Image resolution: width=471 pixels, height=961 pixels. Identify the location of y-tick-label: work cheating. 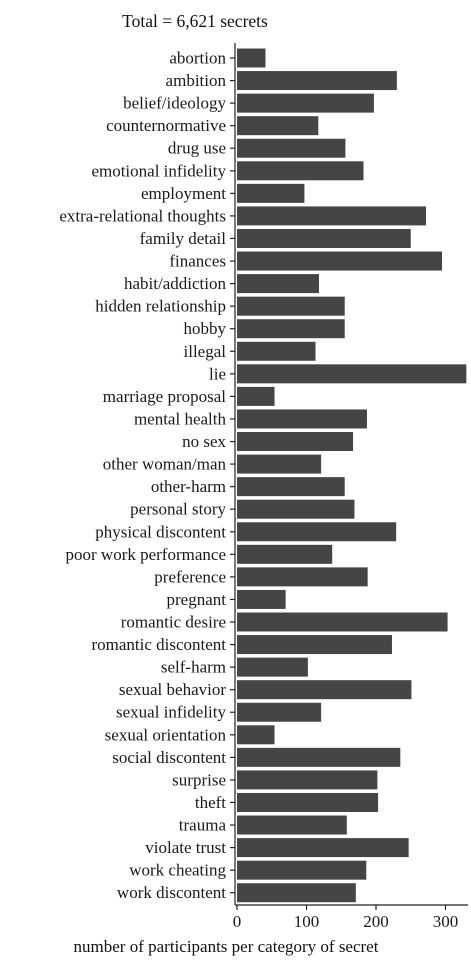
(177, 870).